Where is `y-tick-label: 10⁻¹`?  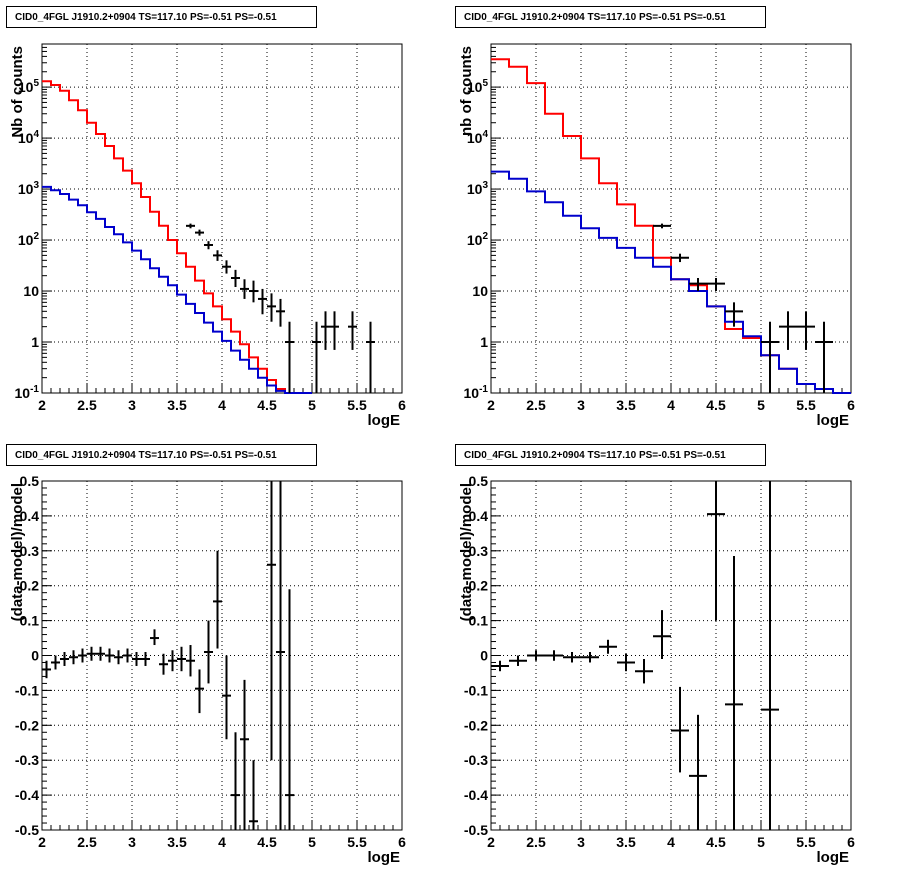
y-tick-label: 10⁻¹ is located at coordinates (476, 392).